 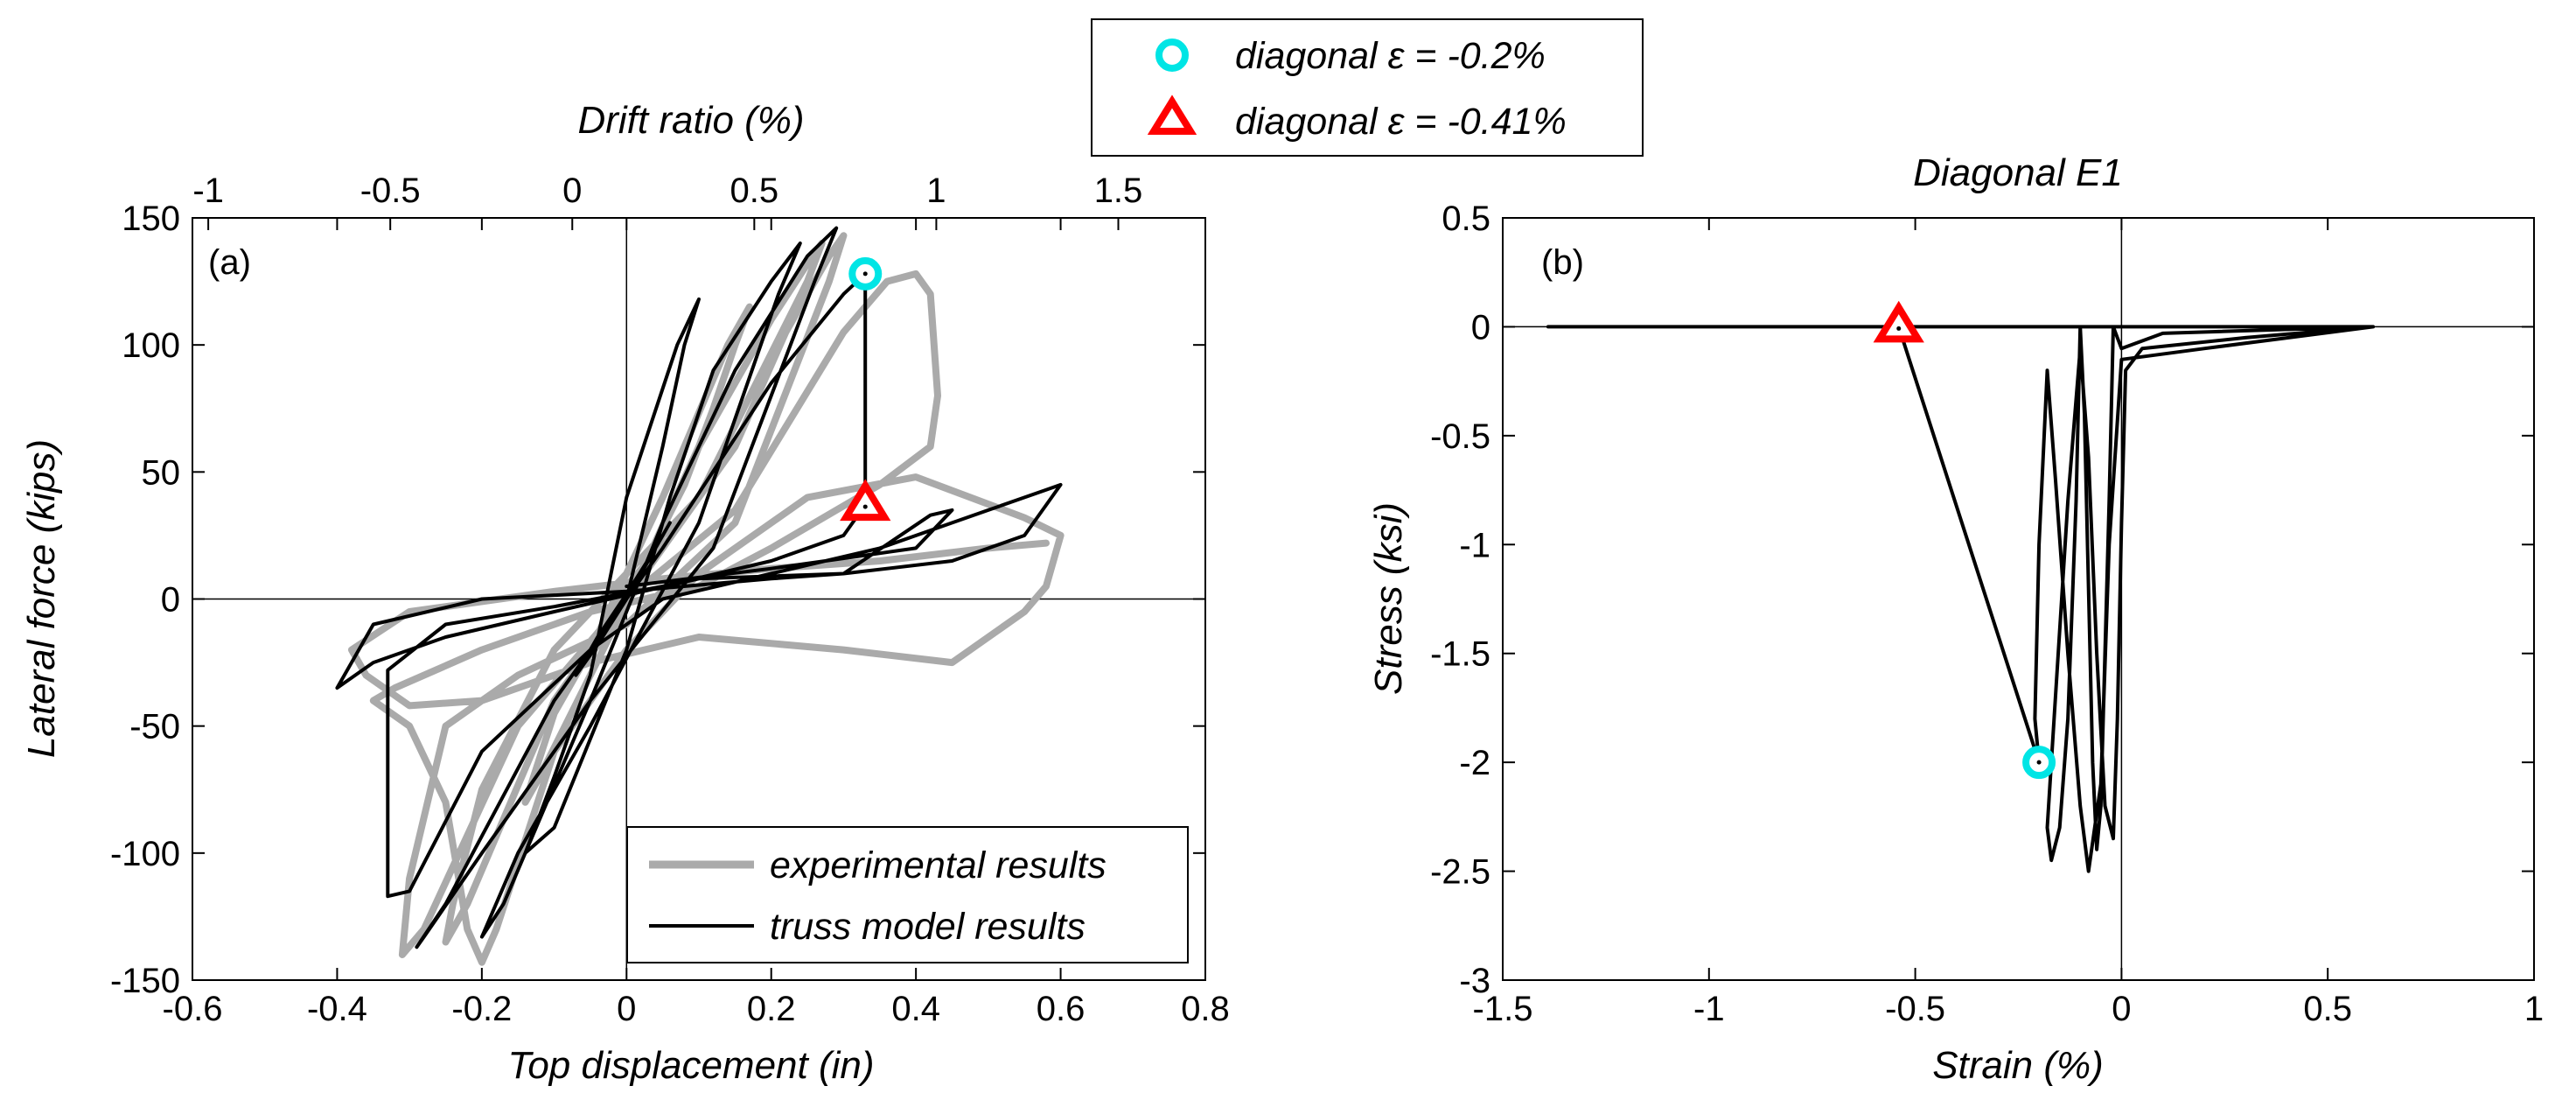 What do you see at coordinates (865, 389) in the screenshot?
I see `panel-a-markers` at bounding box center [865, 389].